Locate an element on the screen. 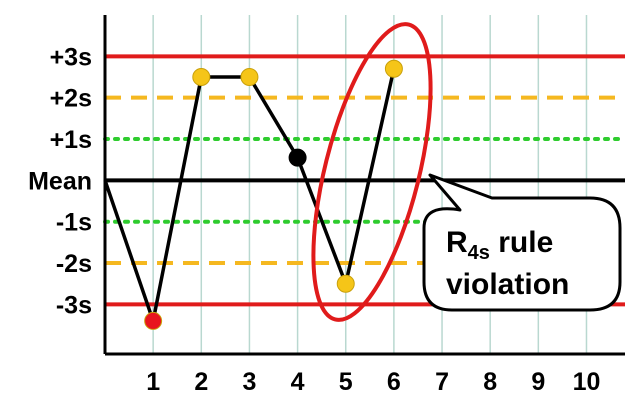 The height and width of the screenshot is (398, 631). y-tick-labels: +3s +2s +1s Mean -1s -2s -3s is located at coordinates (60, 181).